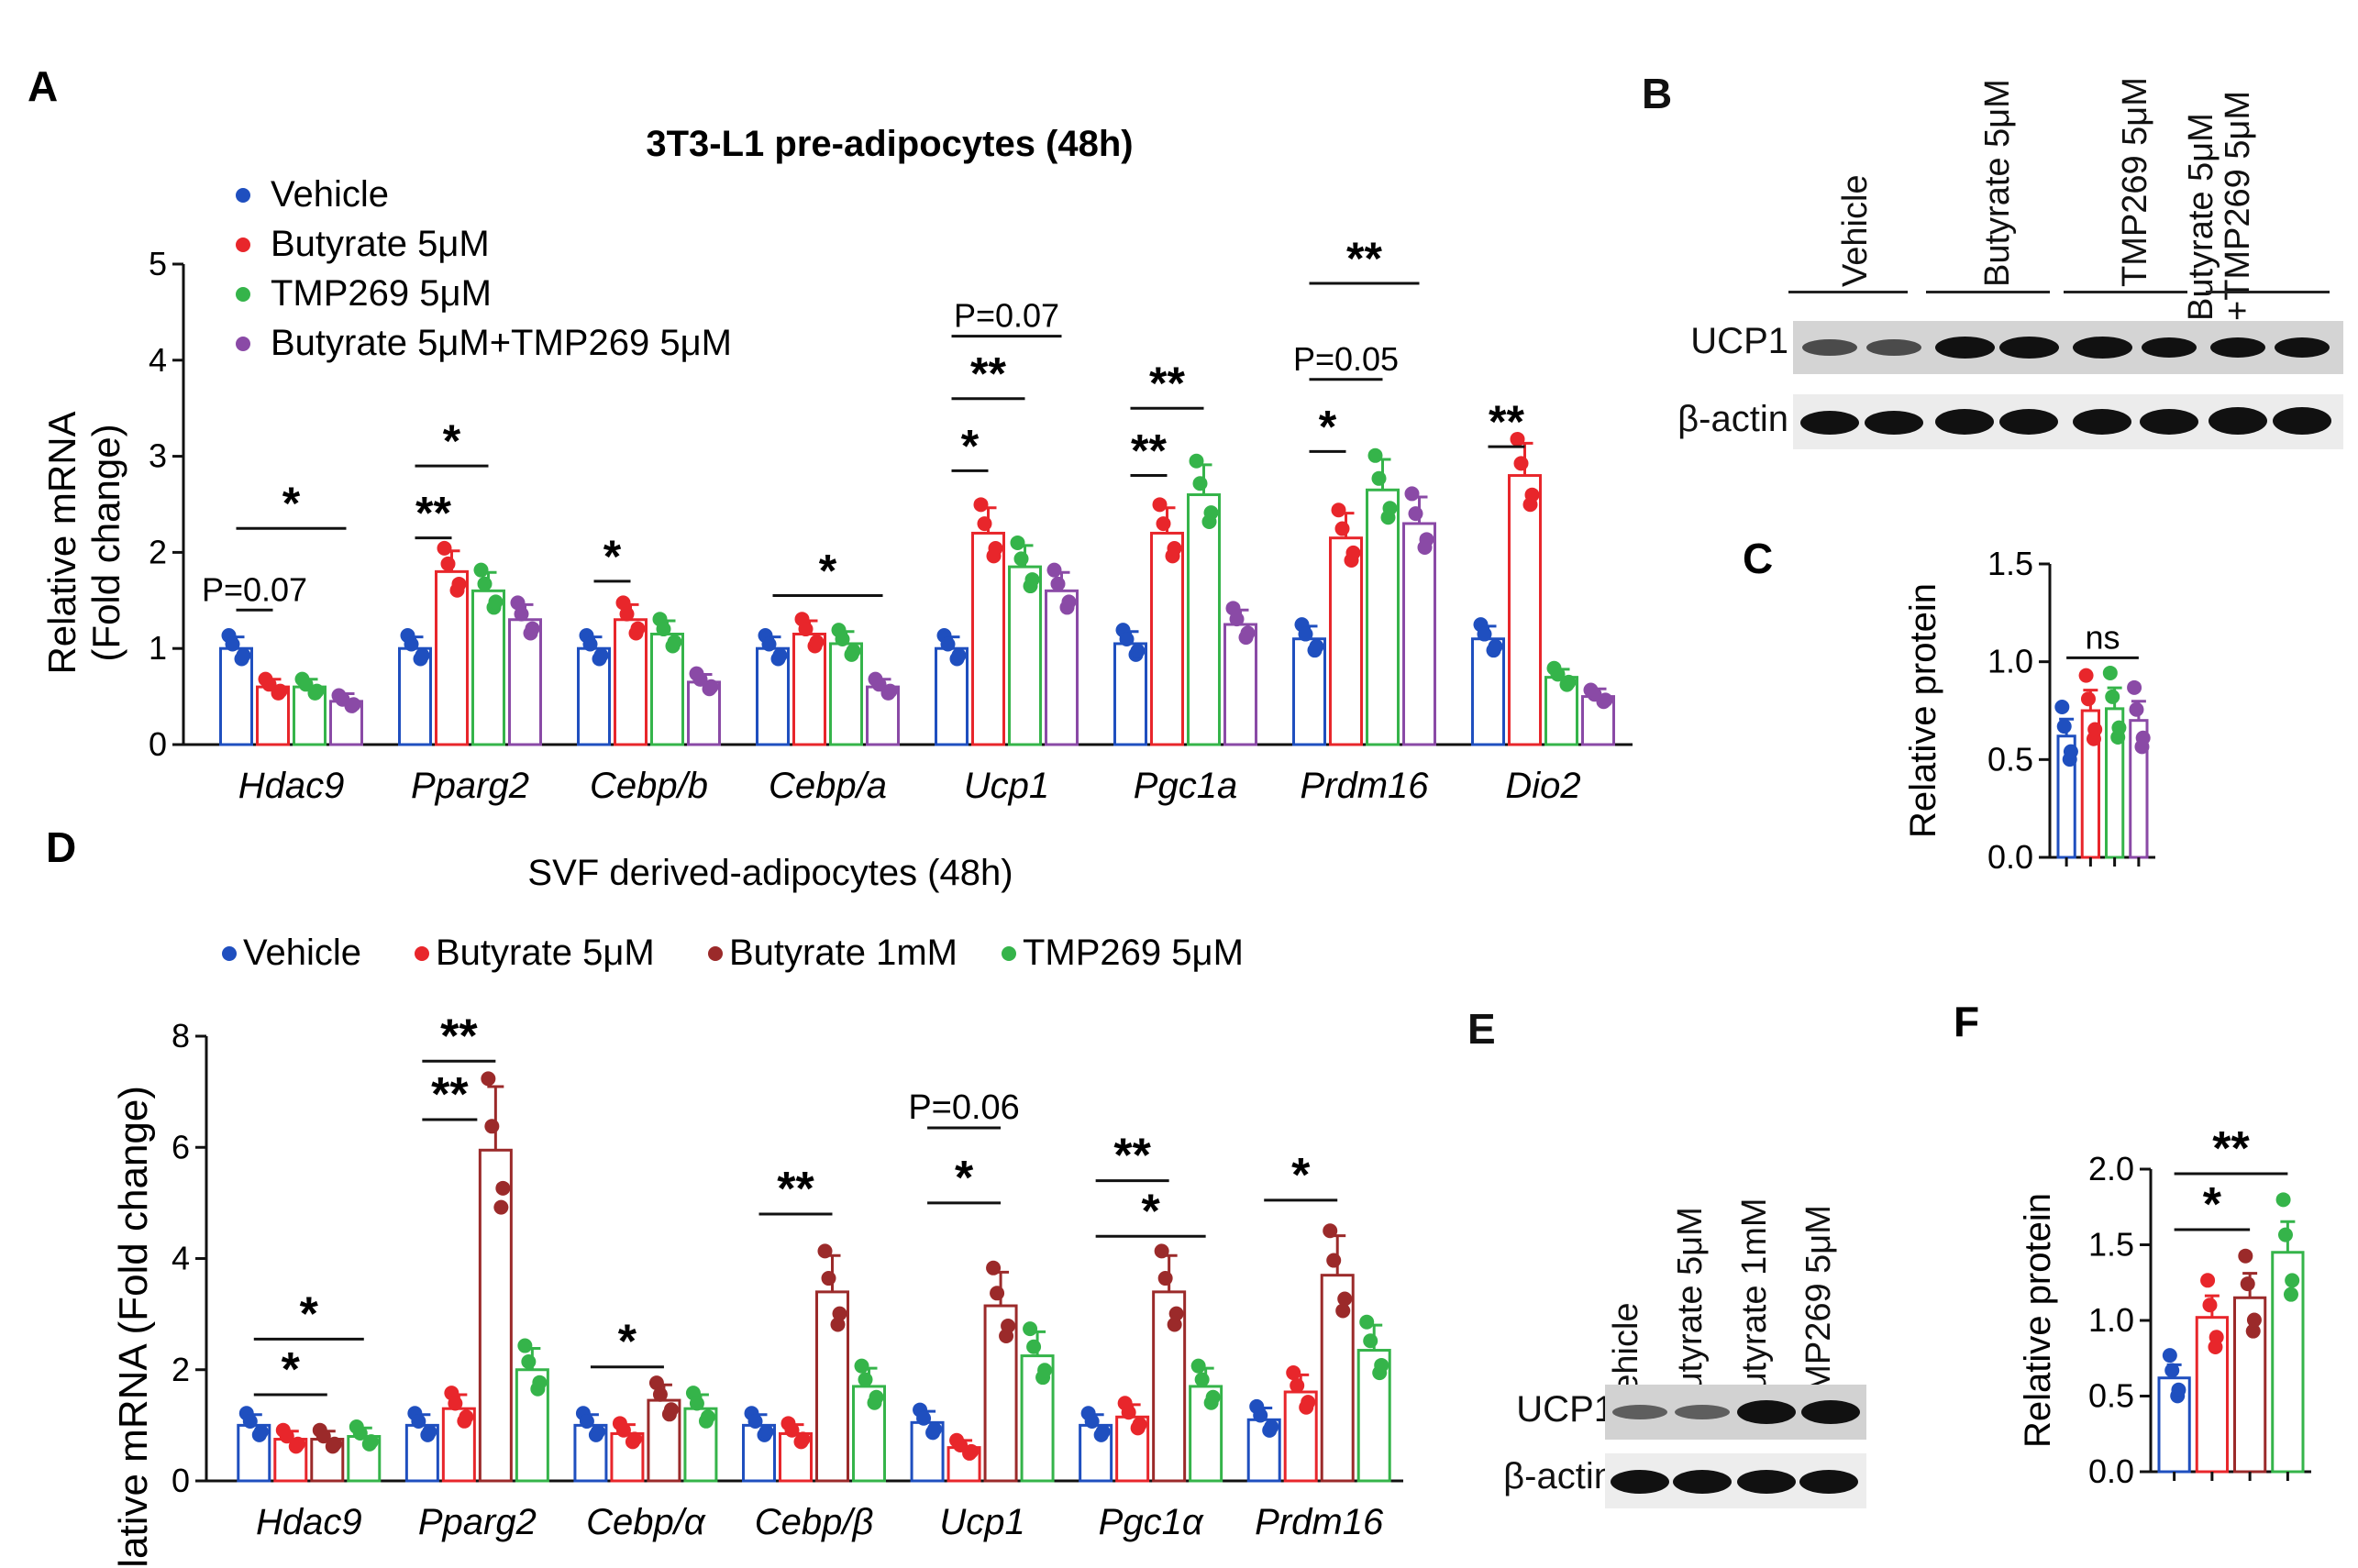 The image size is (2358, 1568). Describe the element at coordinates (2068, 347) in the screenshot. I see `ucp1-blot` at that location.